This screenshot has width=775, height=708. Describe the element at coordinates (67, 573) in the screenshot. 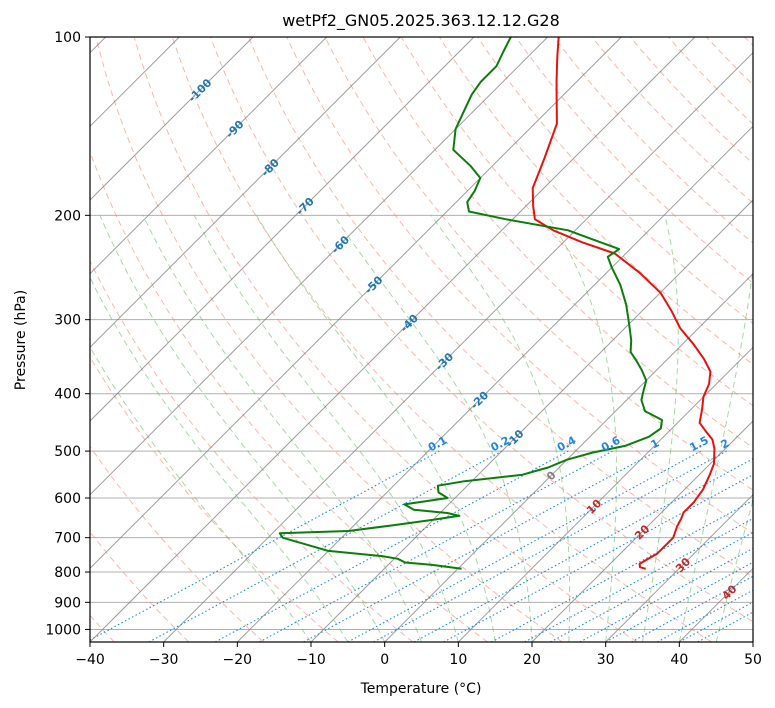

I see `y-tick-label: 800` at that location.